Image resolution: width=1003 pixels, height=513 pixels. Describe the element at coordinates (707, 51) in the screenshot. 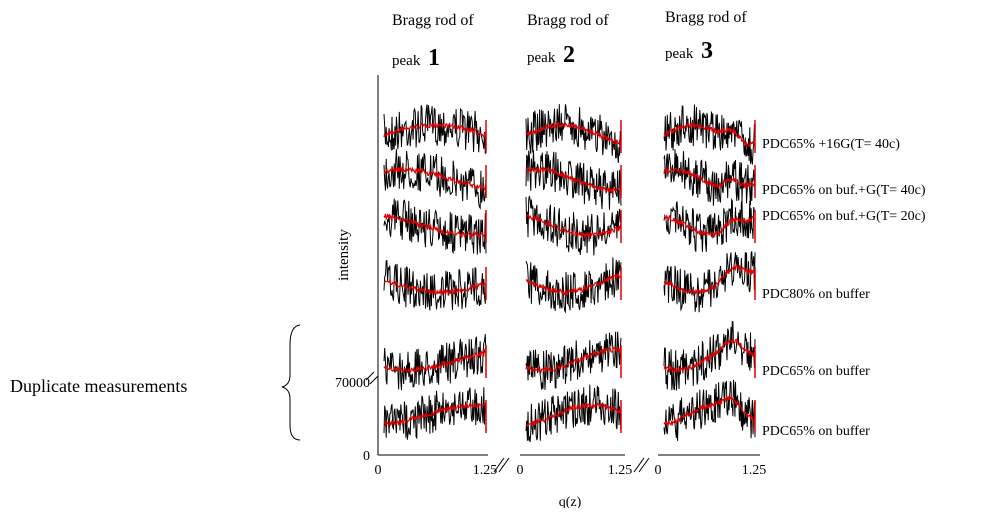

I see `peak-number: 3` at that location.